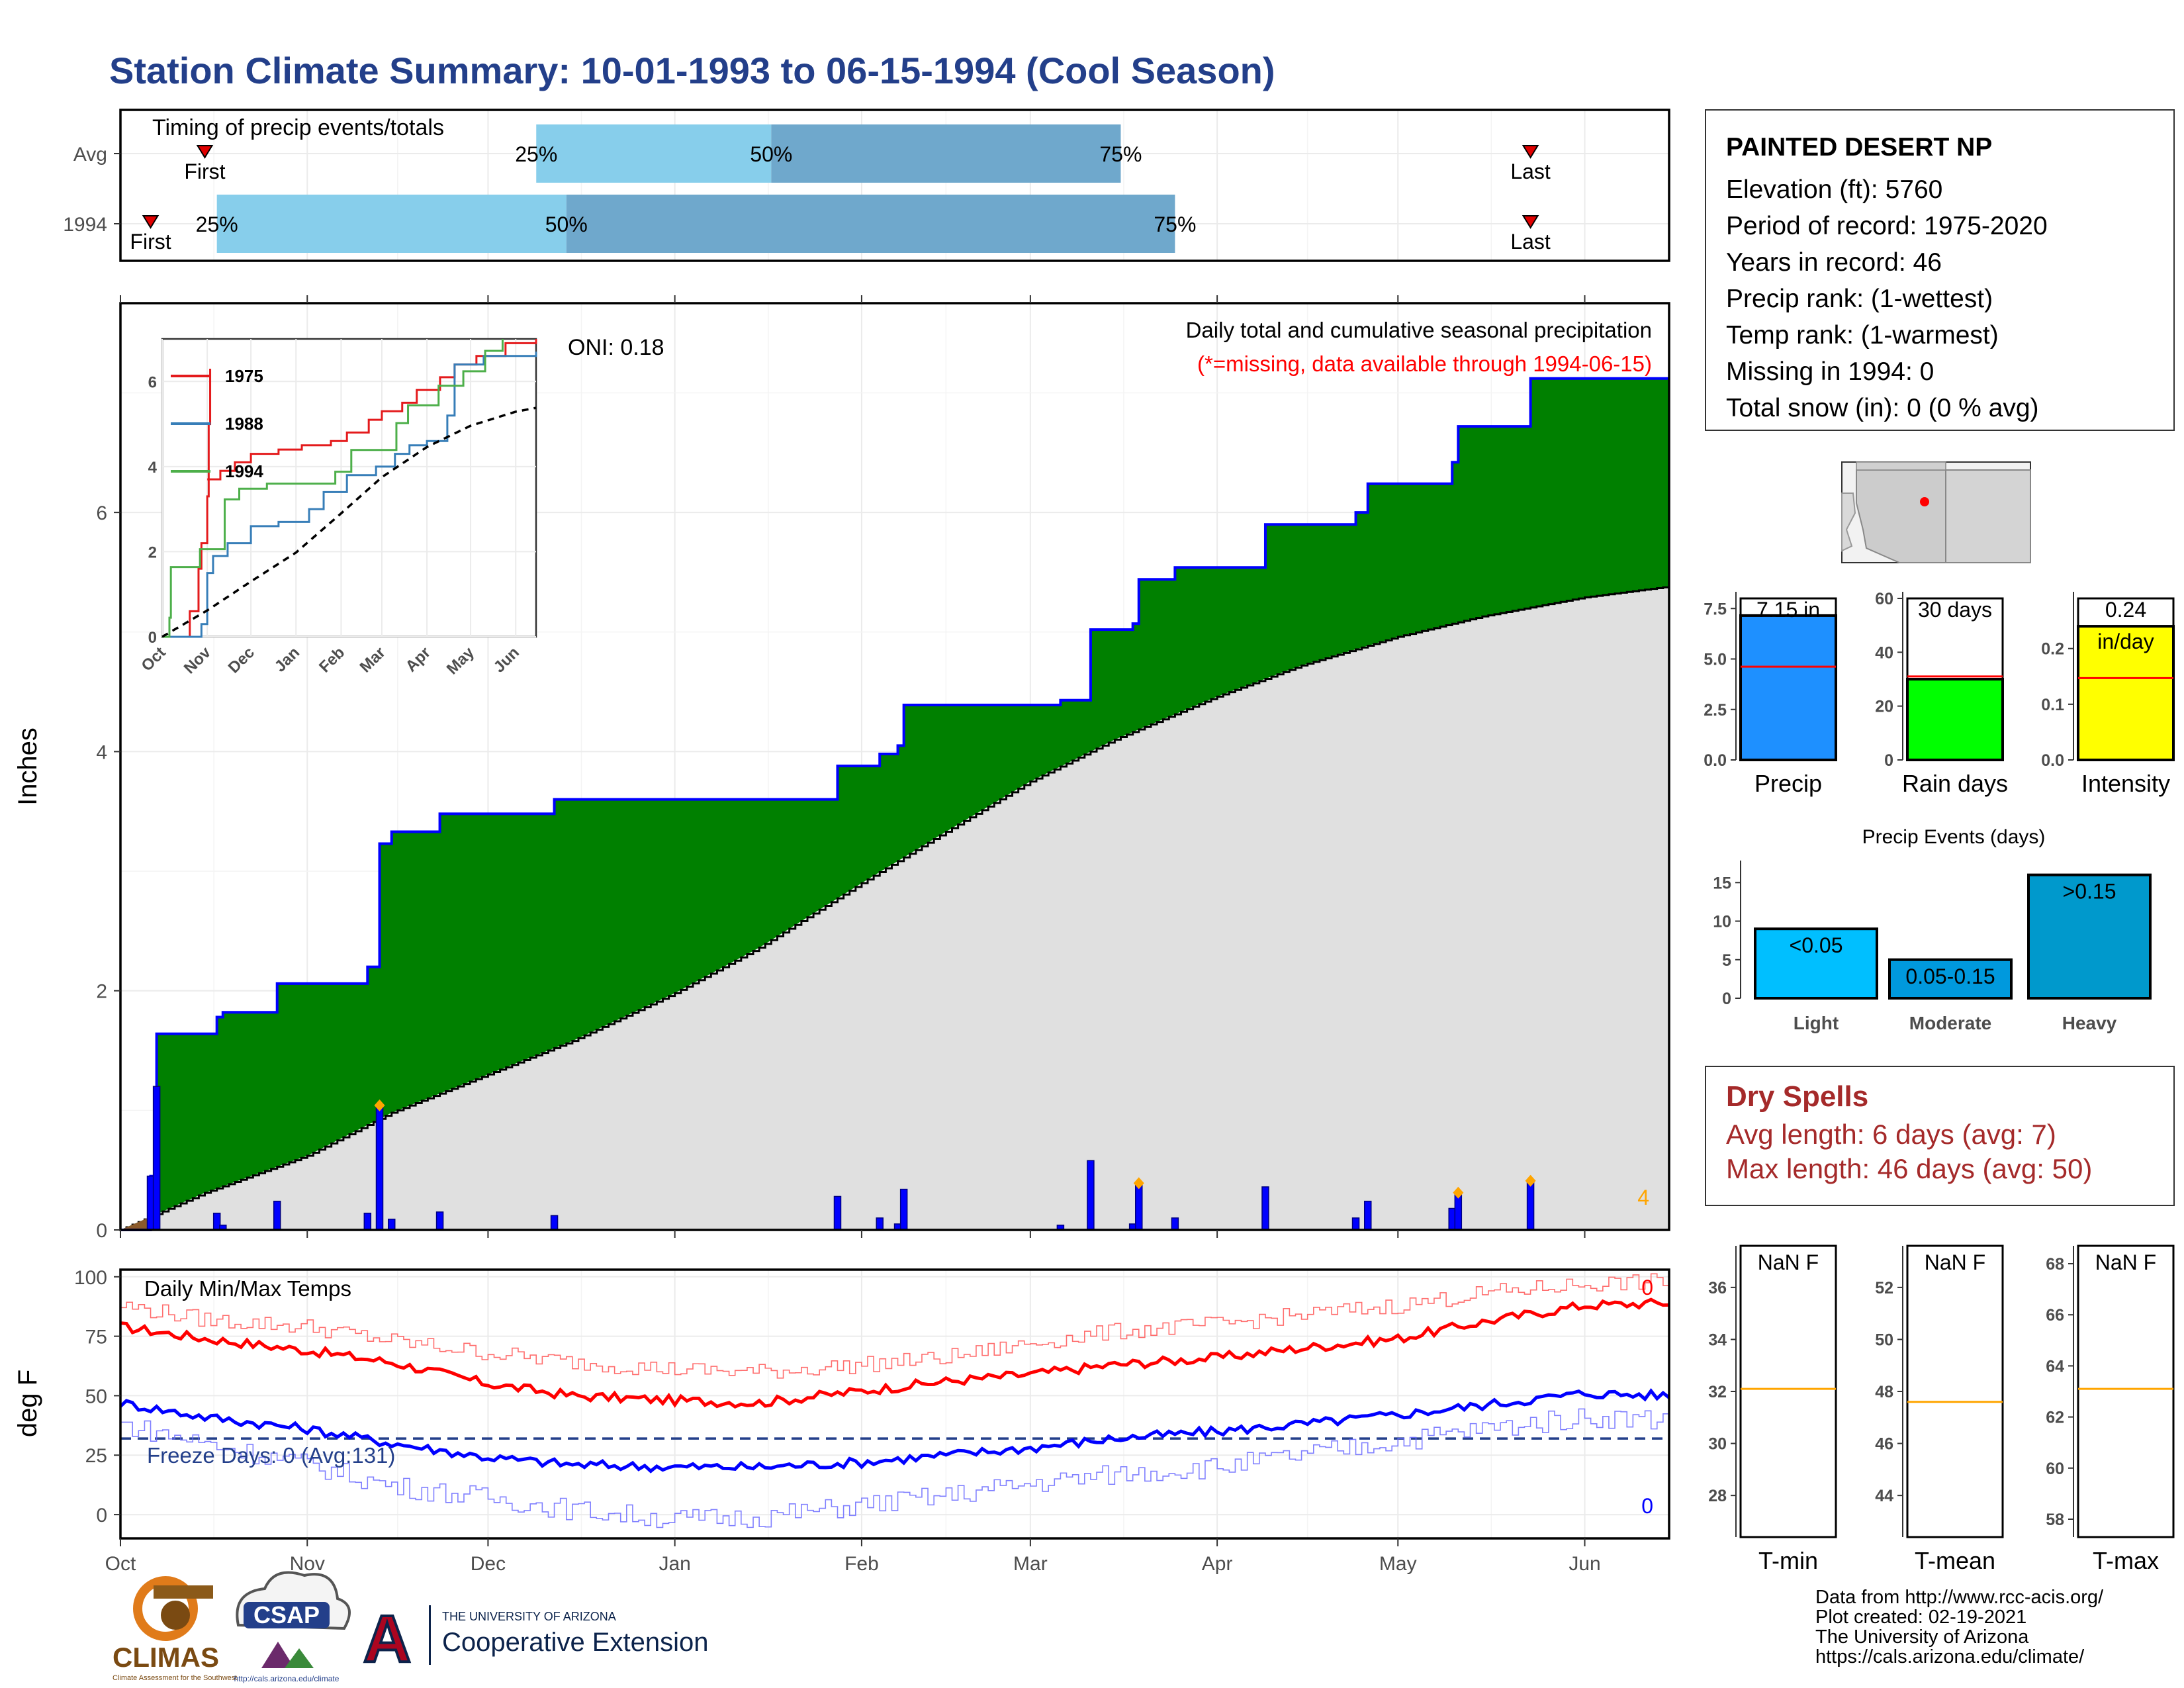  I want to click on small-bar-value-label: 7.15 in, so click(1788, 610).